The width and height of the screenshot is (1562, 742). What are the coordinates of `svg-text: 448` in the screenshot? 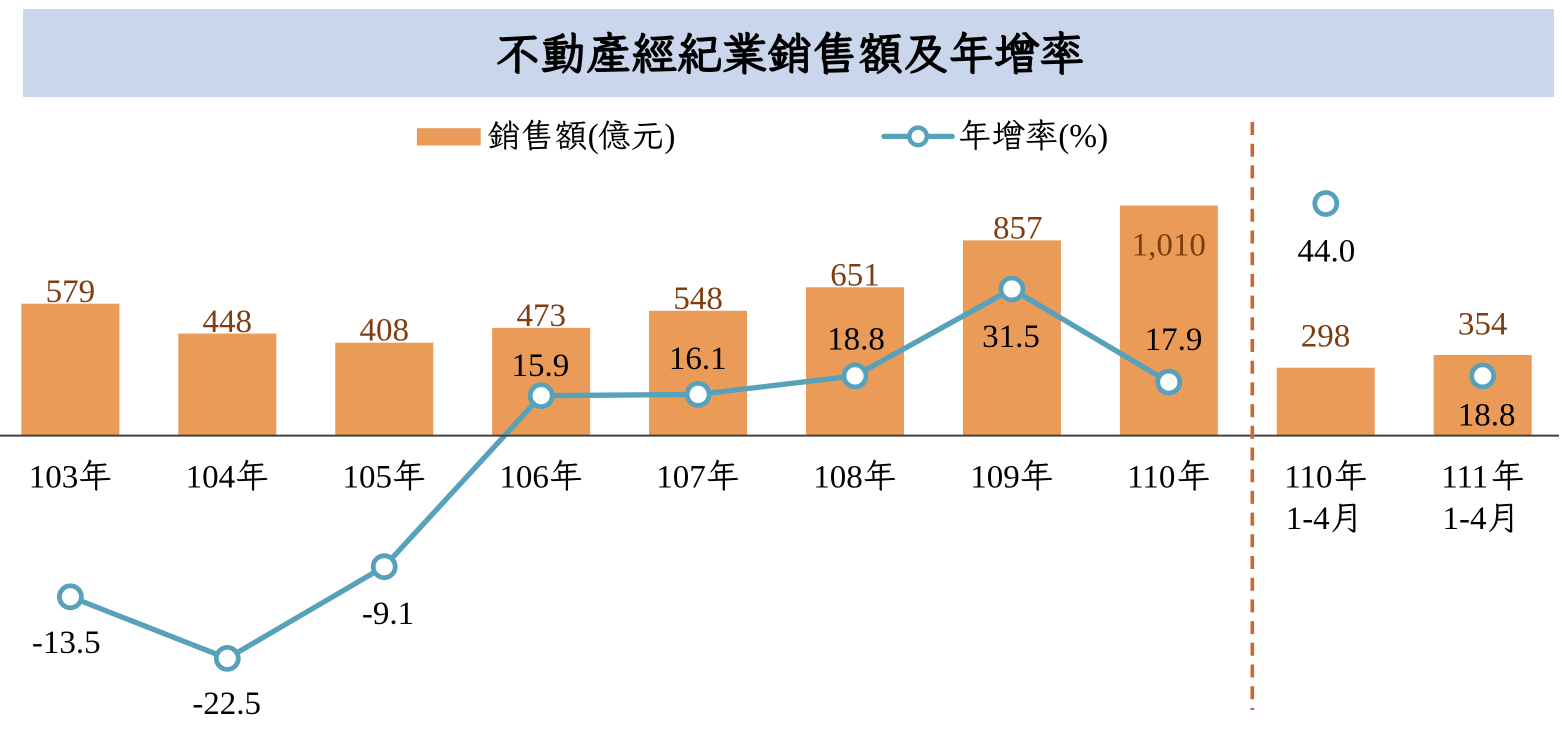 It's located at (228, 322).